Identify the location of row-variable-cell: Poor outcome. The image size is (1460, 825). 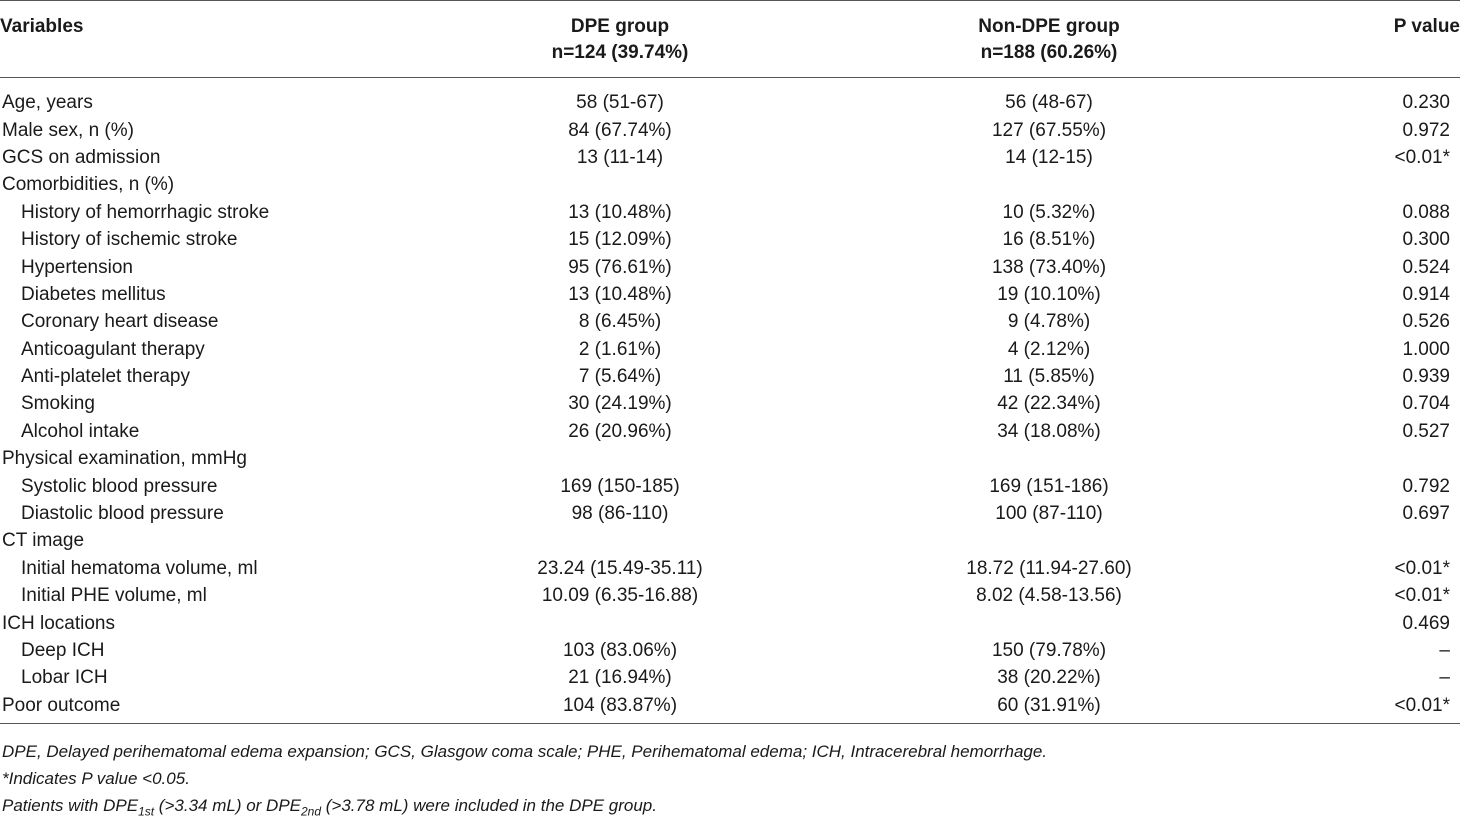
(235, 707).